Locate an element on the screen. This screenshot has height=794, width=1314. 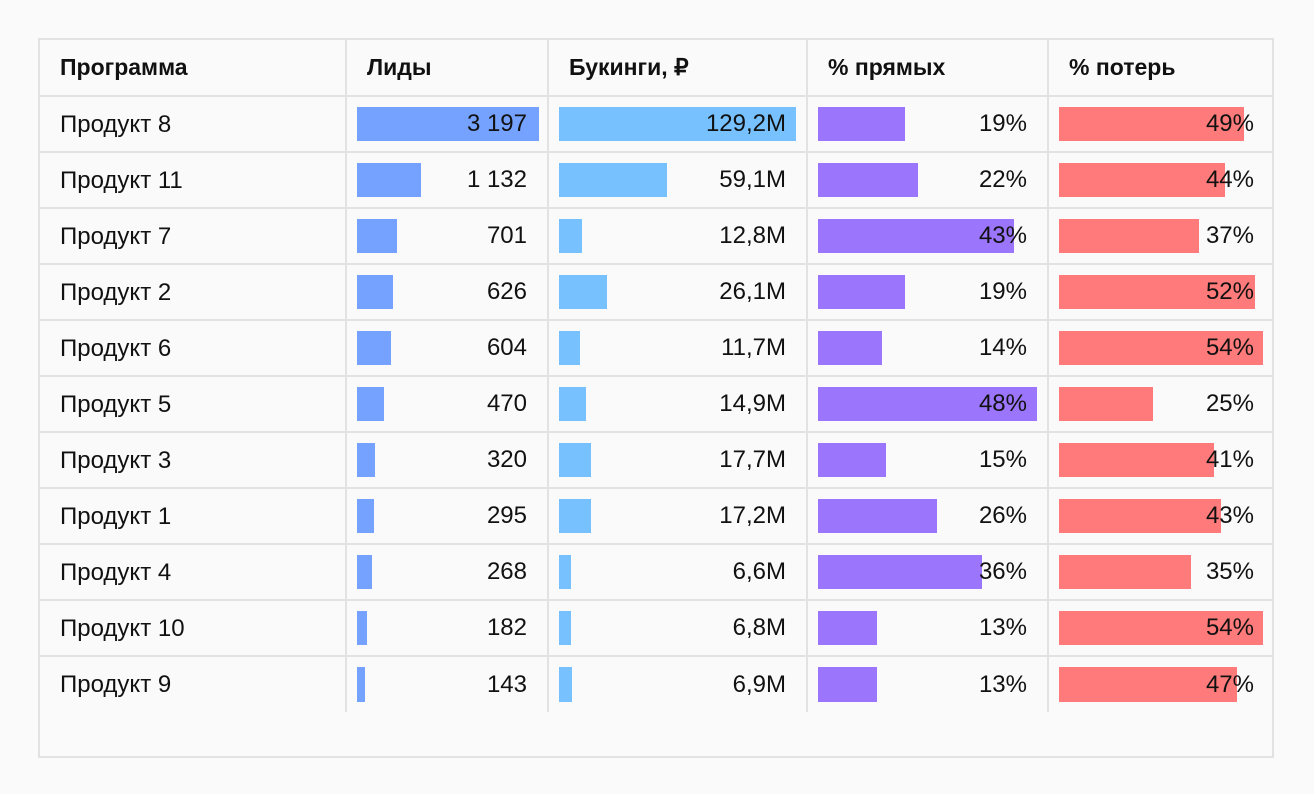
loss-value-label: 52% is located at coordinates (1229, 291).